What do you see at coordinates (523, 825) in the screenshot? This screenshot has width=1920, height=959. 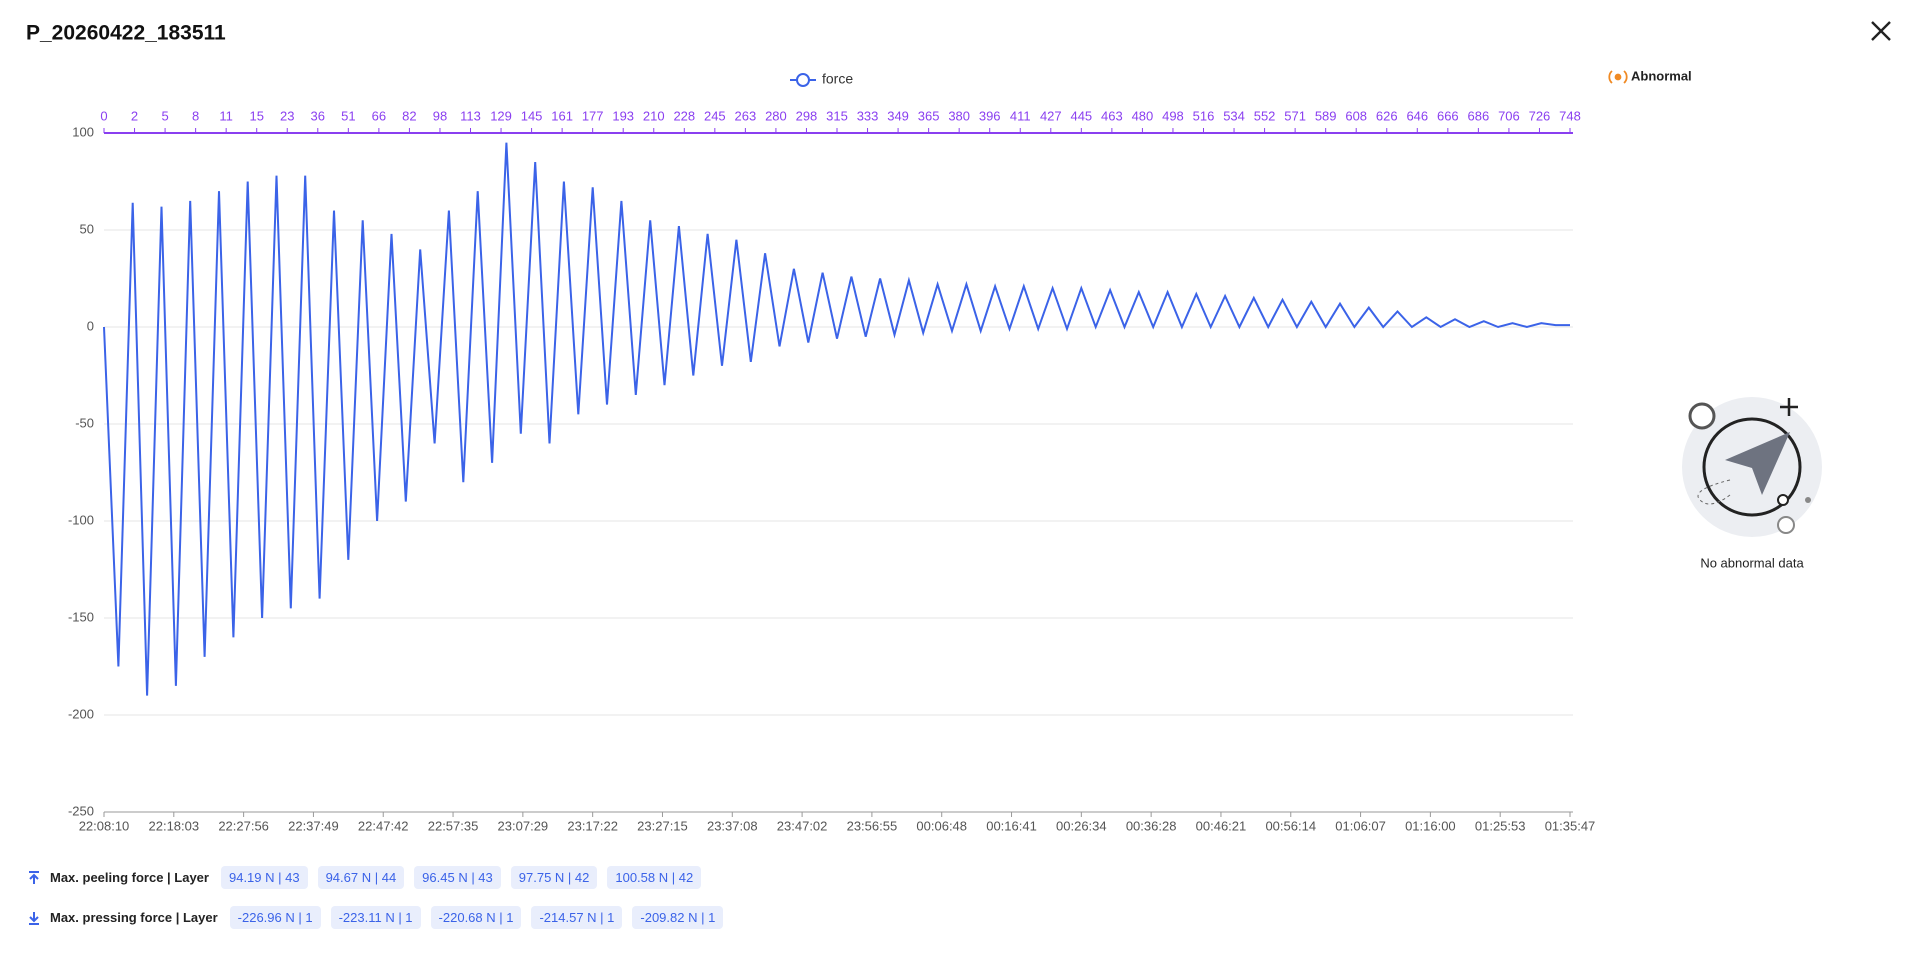 I see `x-tick-label: 23:07:29` at bounding box center [523, 825].